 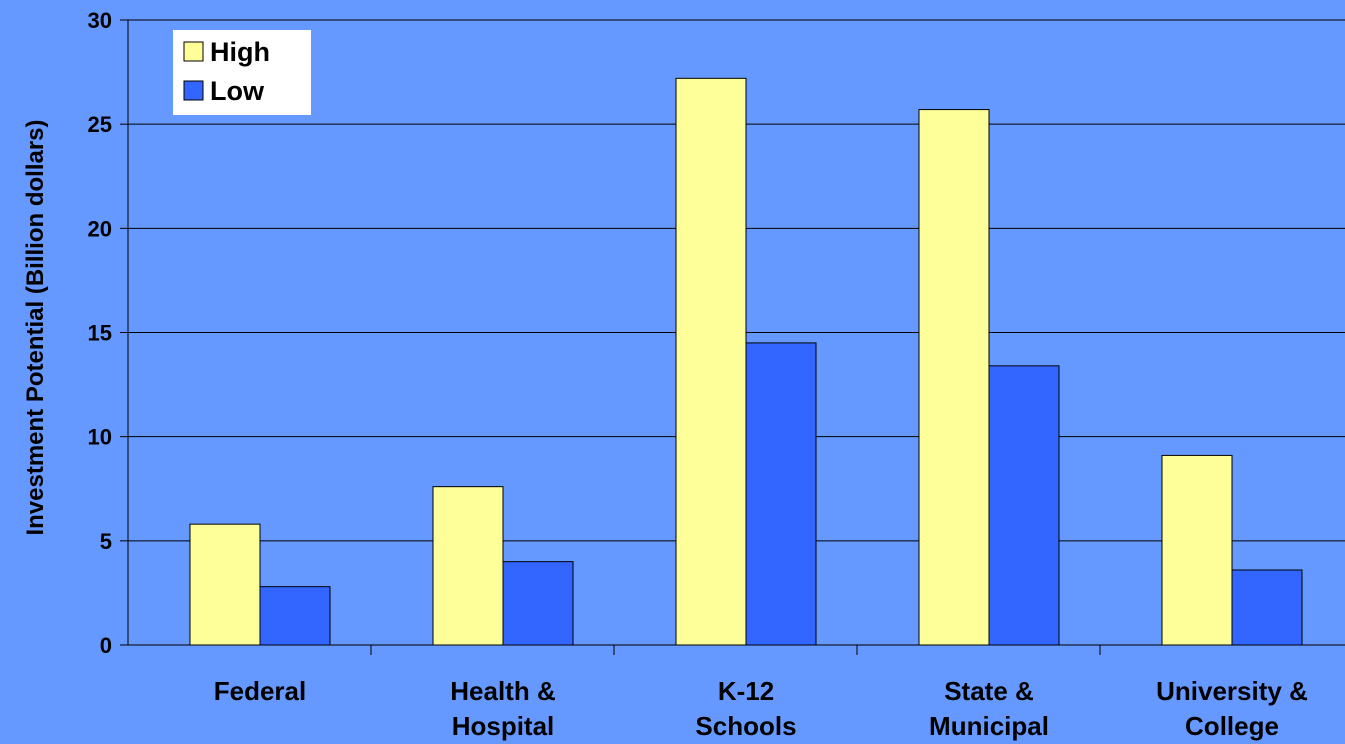 I want to click on x-category-label: University &, so click(x=1232, y=691).